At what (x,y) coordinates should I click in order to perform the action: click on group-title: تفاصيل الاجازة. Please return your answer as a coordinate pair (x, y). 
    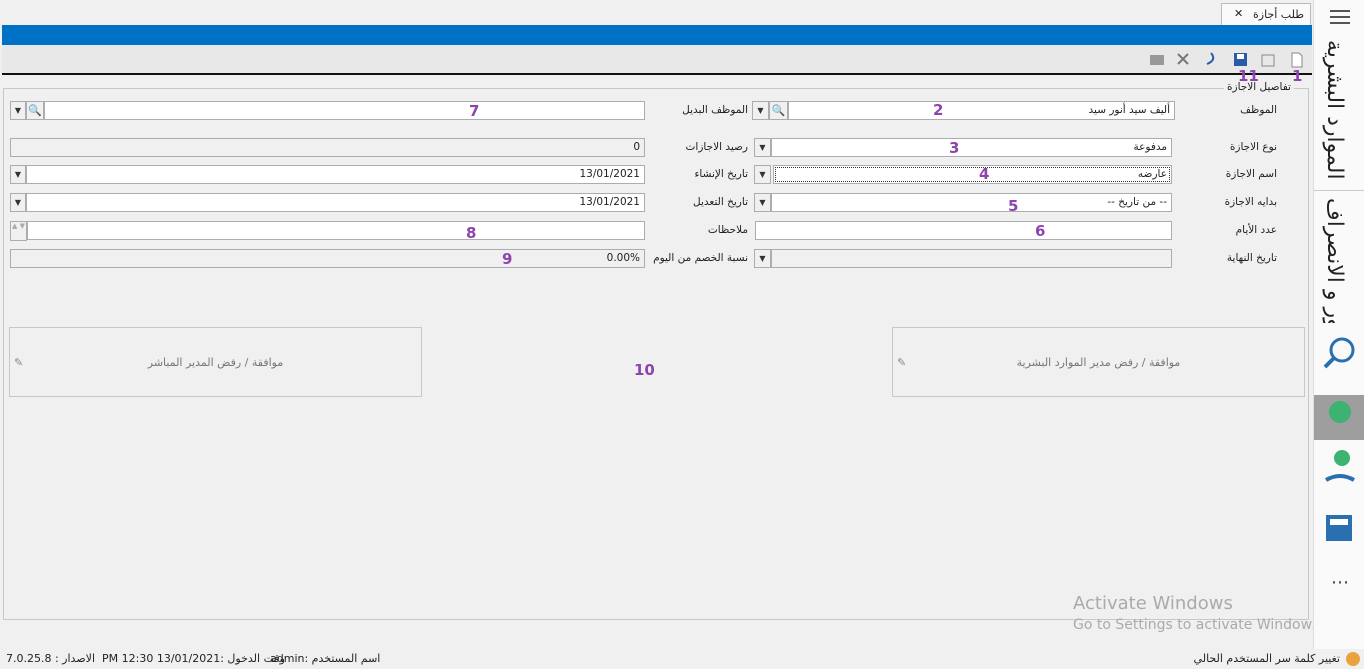
    Looking at the image, I should click on (1259, 87).